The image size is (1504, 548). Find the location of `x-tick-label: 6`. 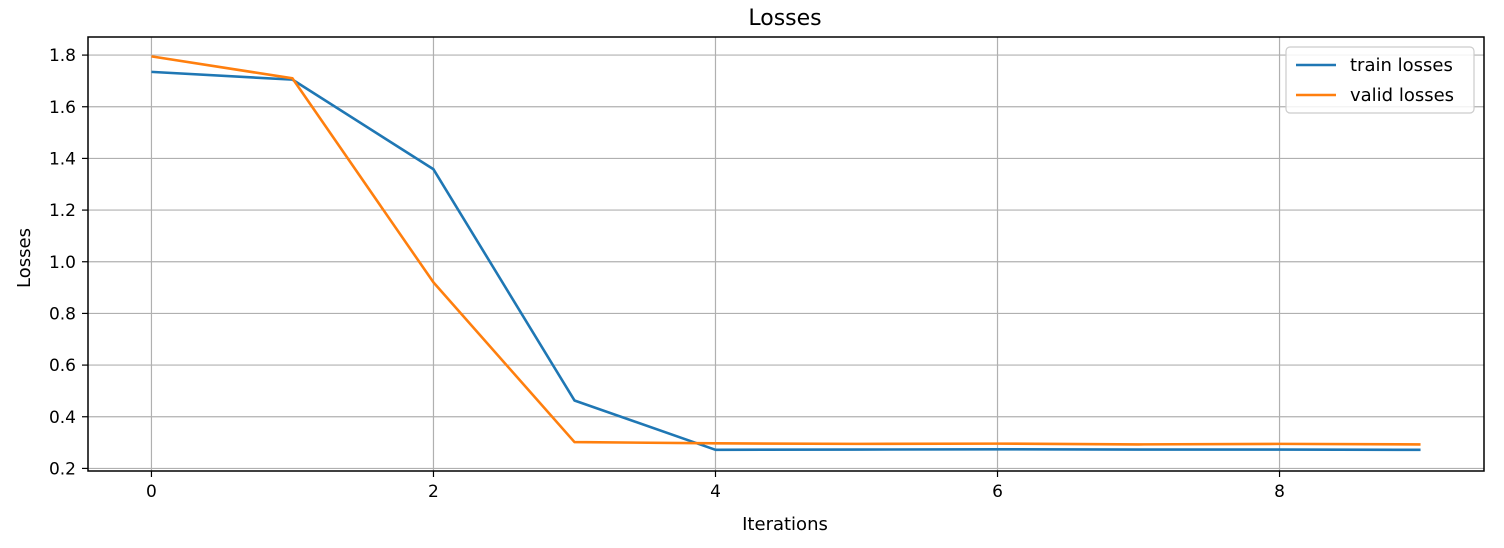

x-tick-label: 6 is located at coordinates (997, 492).